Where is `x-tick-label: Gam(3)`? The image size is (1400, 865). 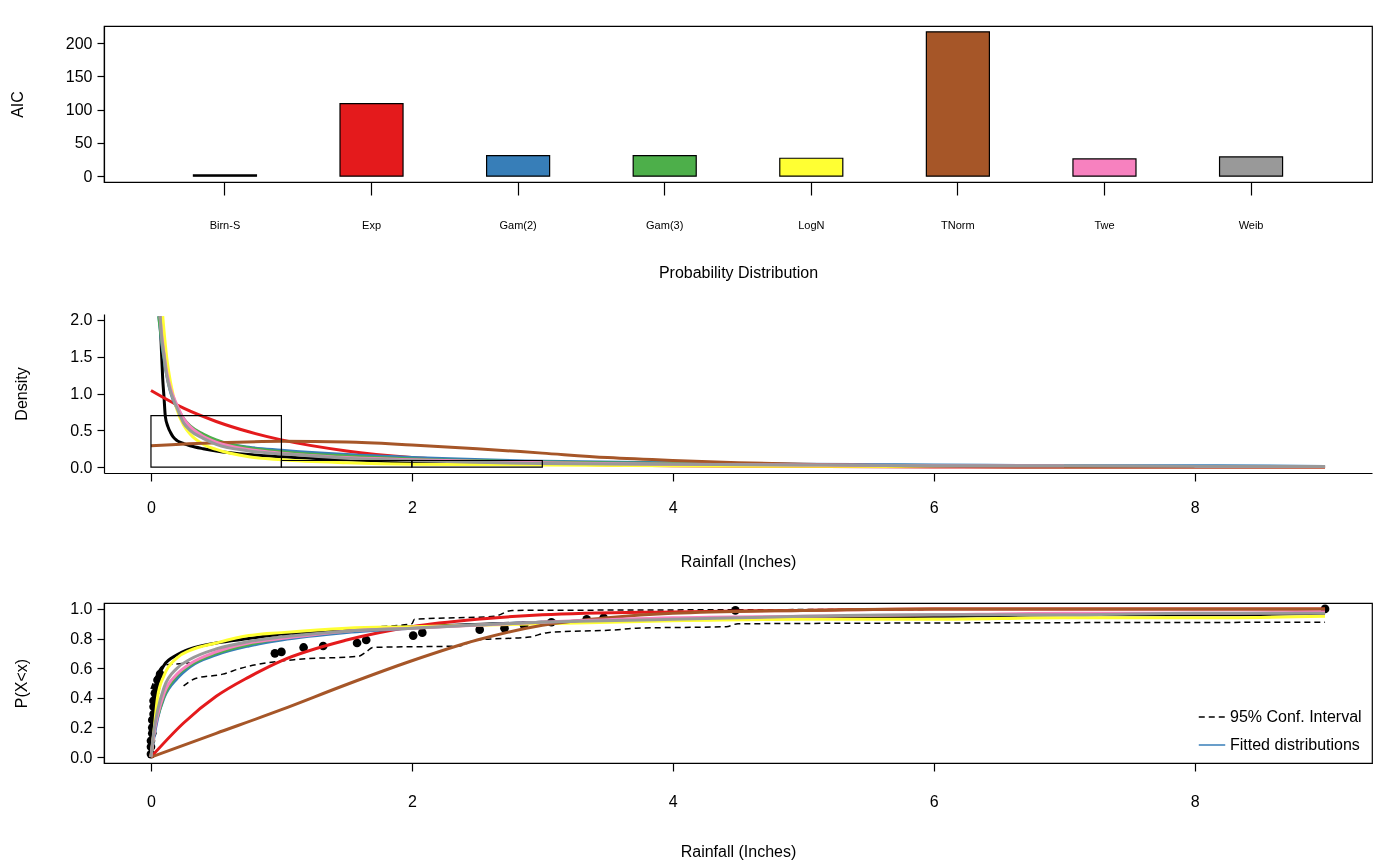 x-tick-label: Gam(3) is located at coordinates (665, 224).